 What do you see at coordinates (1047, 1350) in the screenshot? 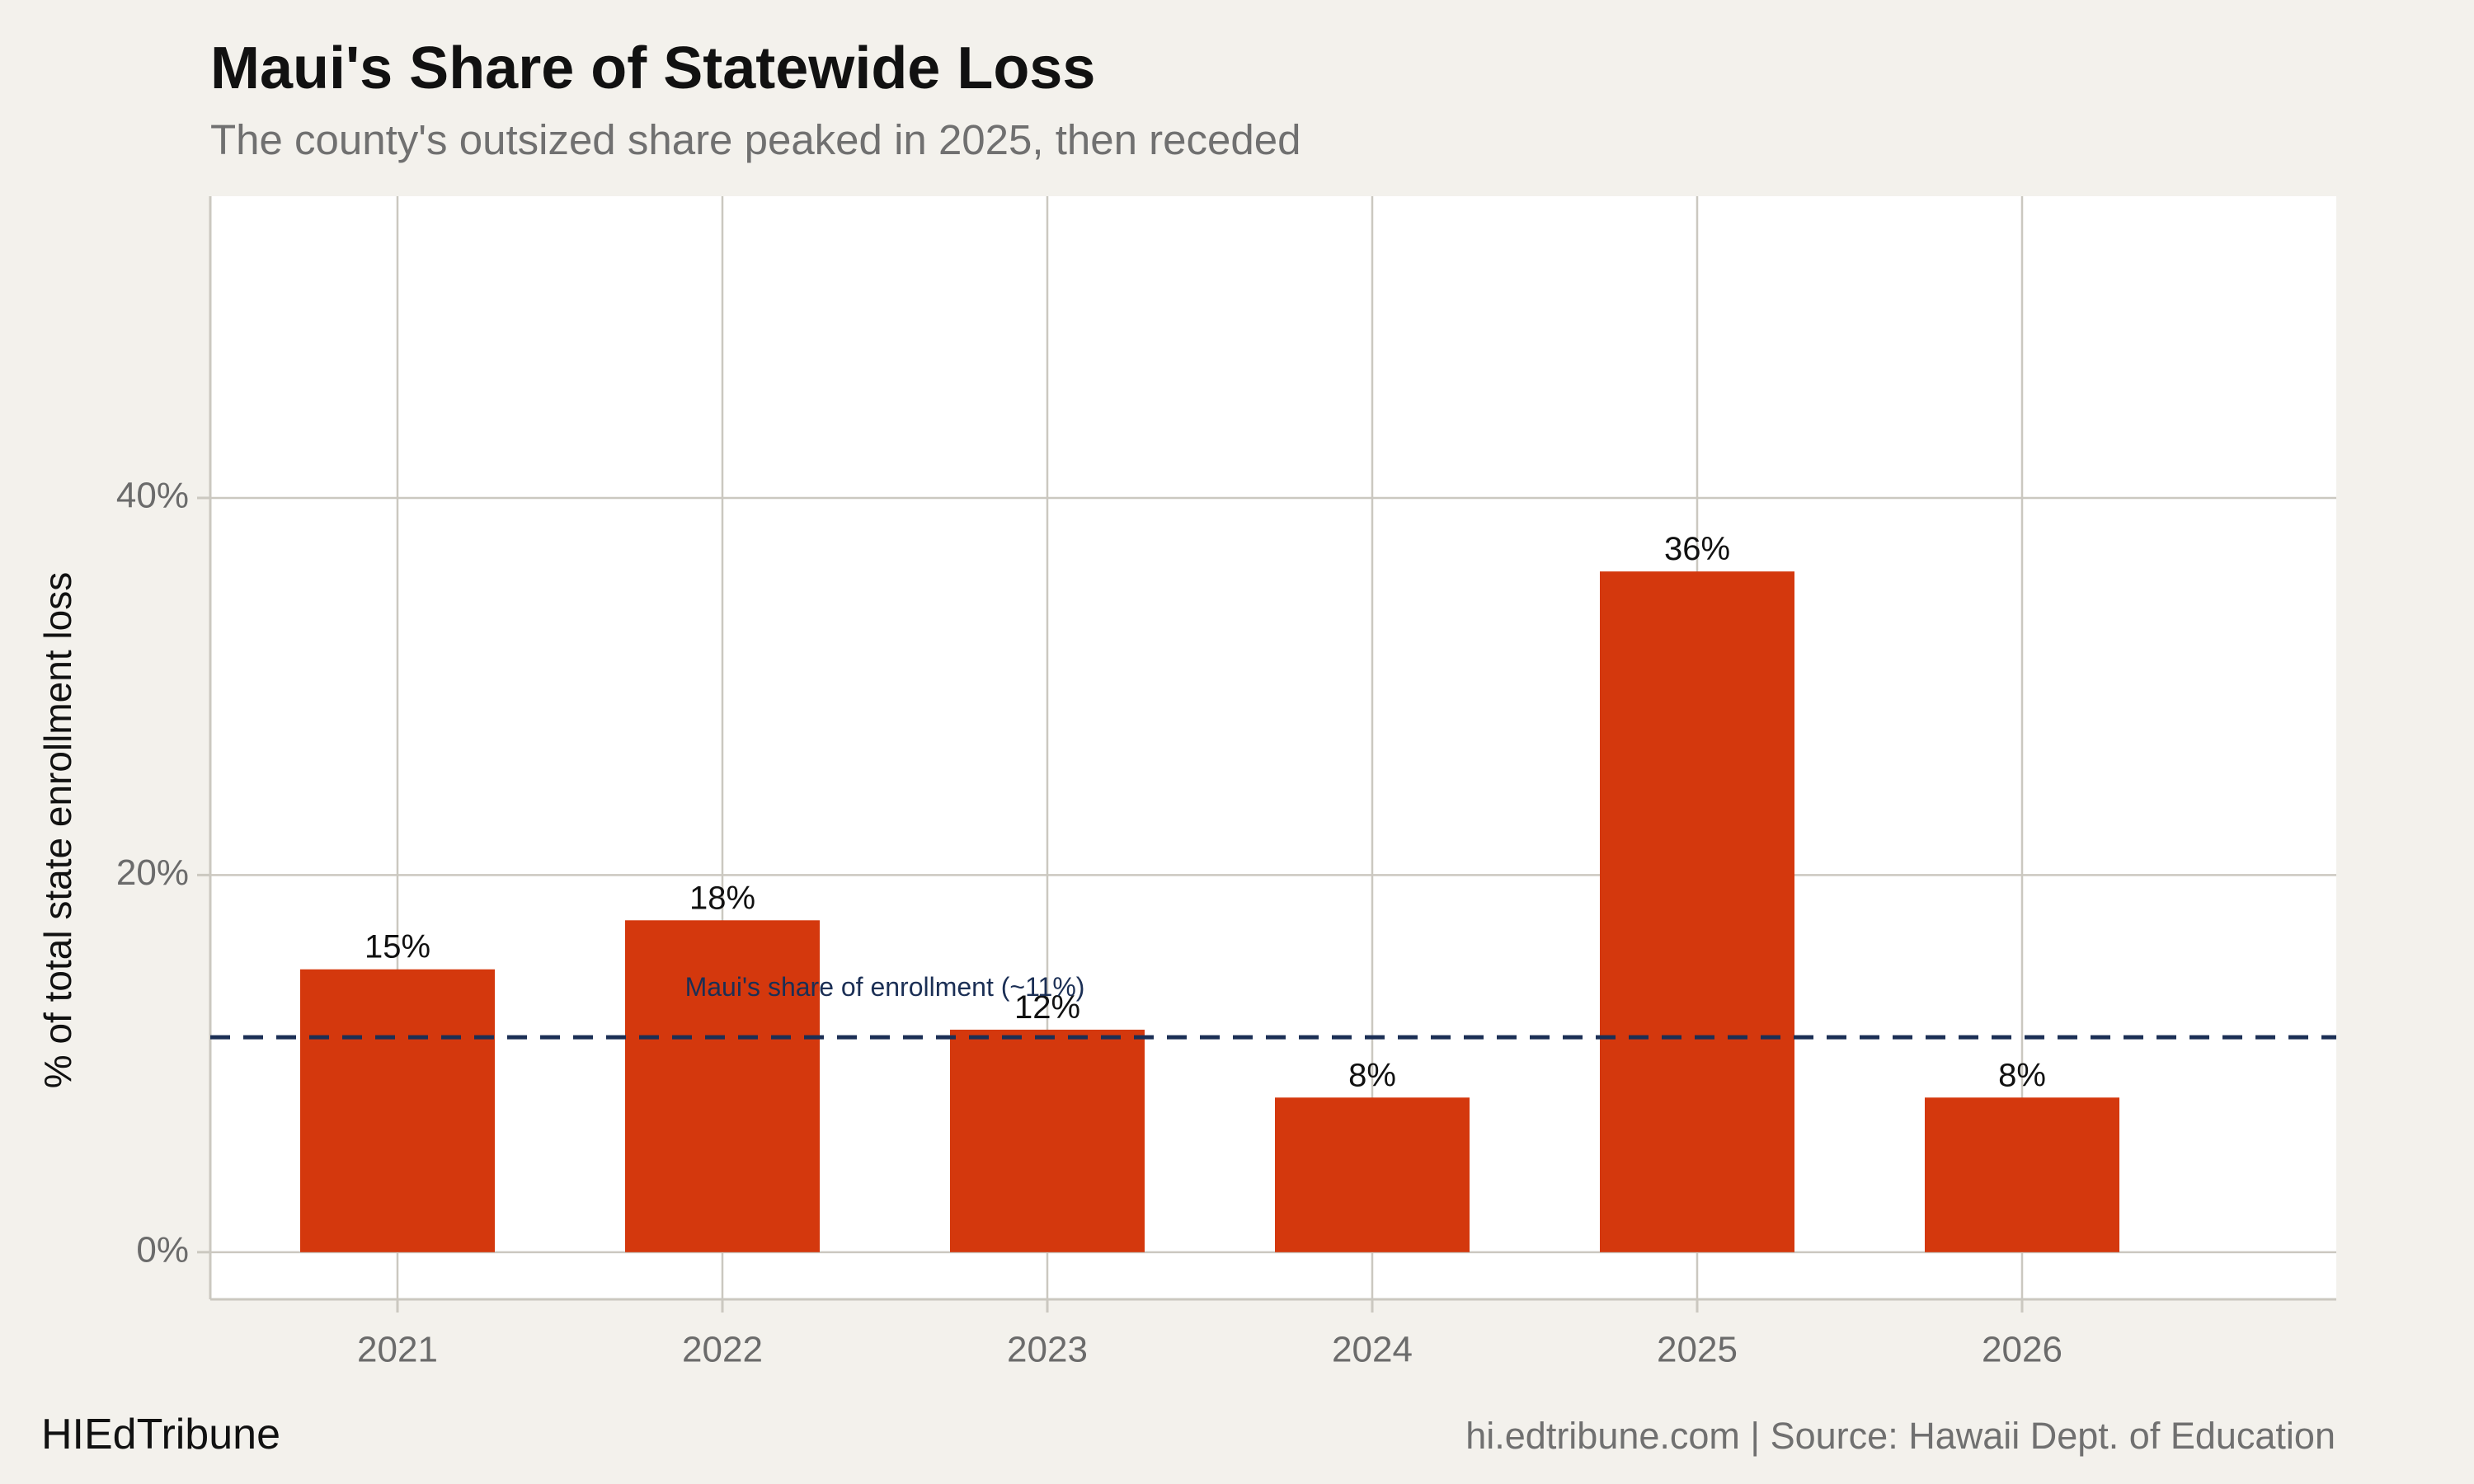
I see `x-tick-label: 2023` at bounding box center [1047, 1350].